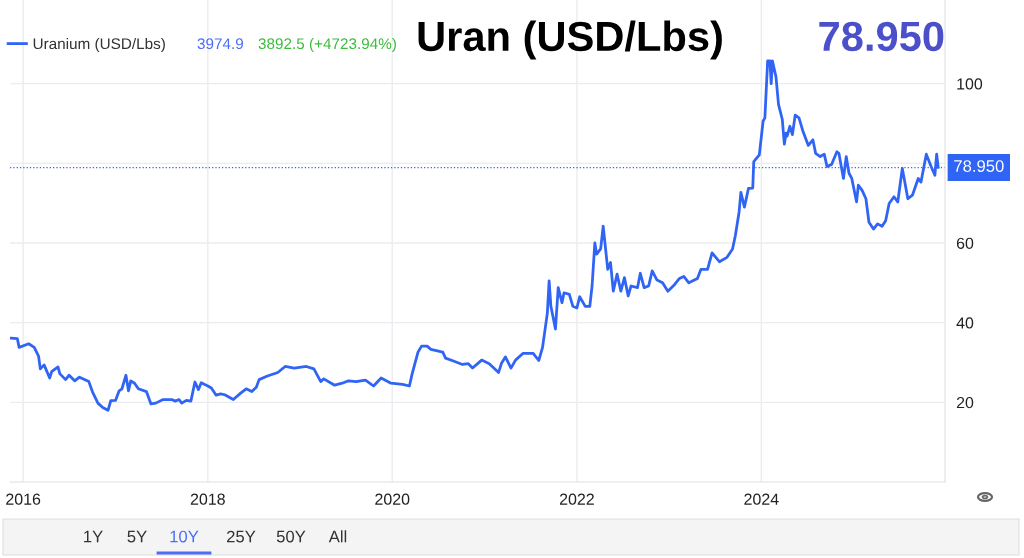 This screenshot has height=558, width=1024. I want to click on y-tick-label: 40, so click(965, 323).